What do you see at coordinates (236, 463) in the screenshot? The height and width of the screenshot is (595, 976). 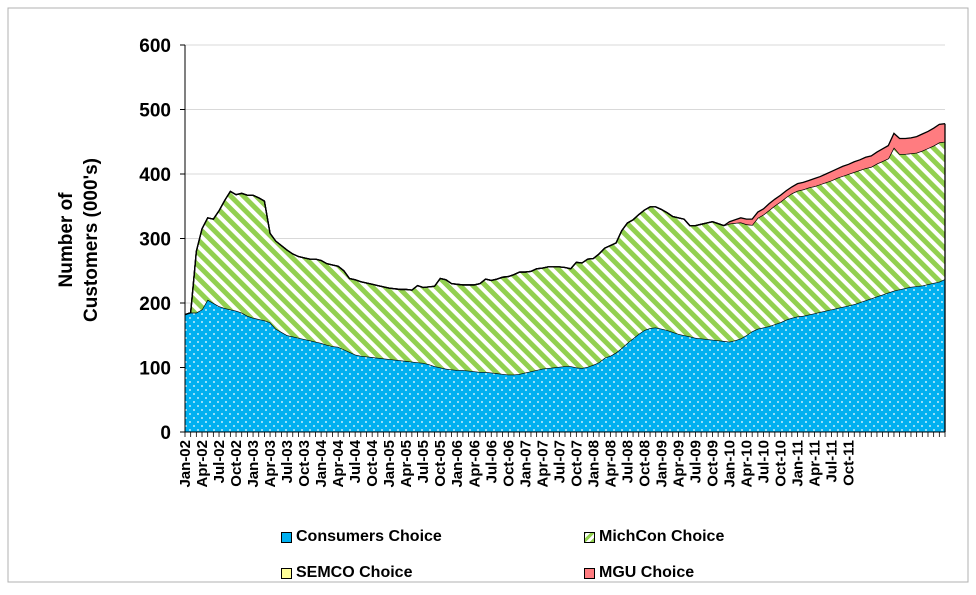 I see `x-tick-label: Oct-02` at bounding box center [236, 463].